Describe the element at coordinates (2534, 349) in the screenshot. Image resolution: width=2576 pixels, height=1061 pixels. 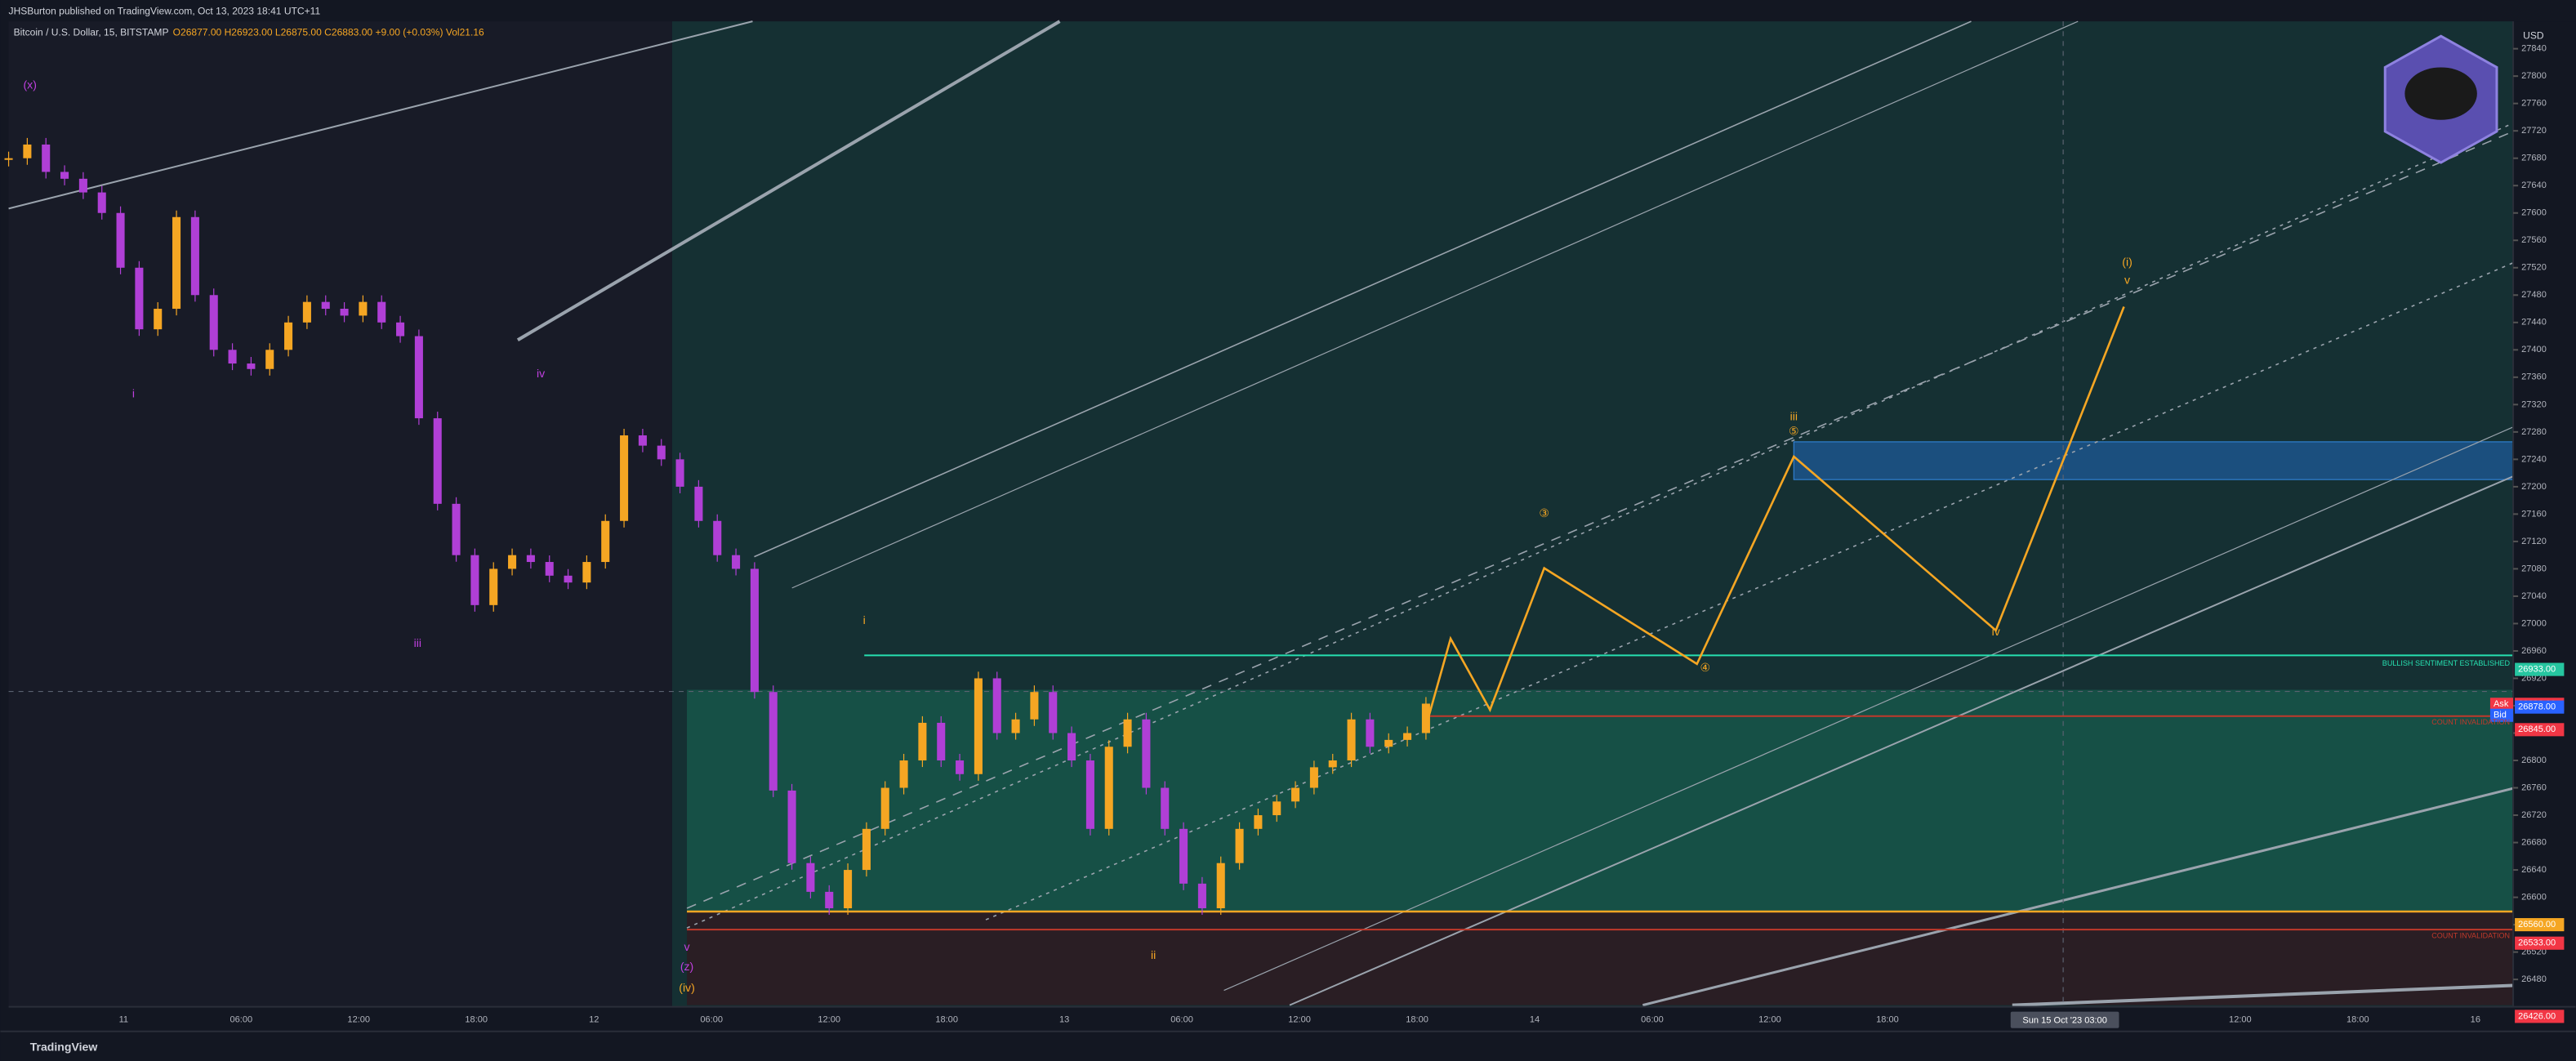
I see `y-tick-label: 27400` at that location.